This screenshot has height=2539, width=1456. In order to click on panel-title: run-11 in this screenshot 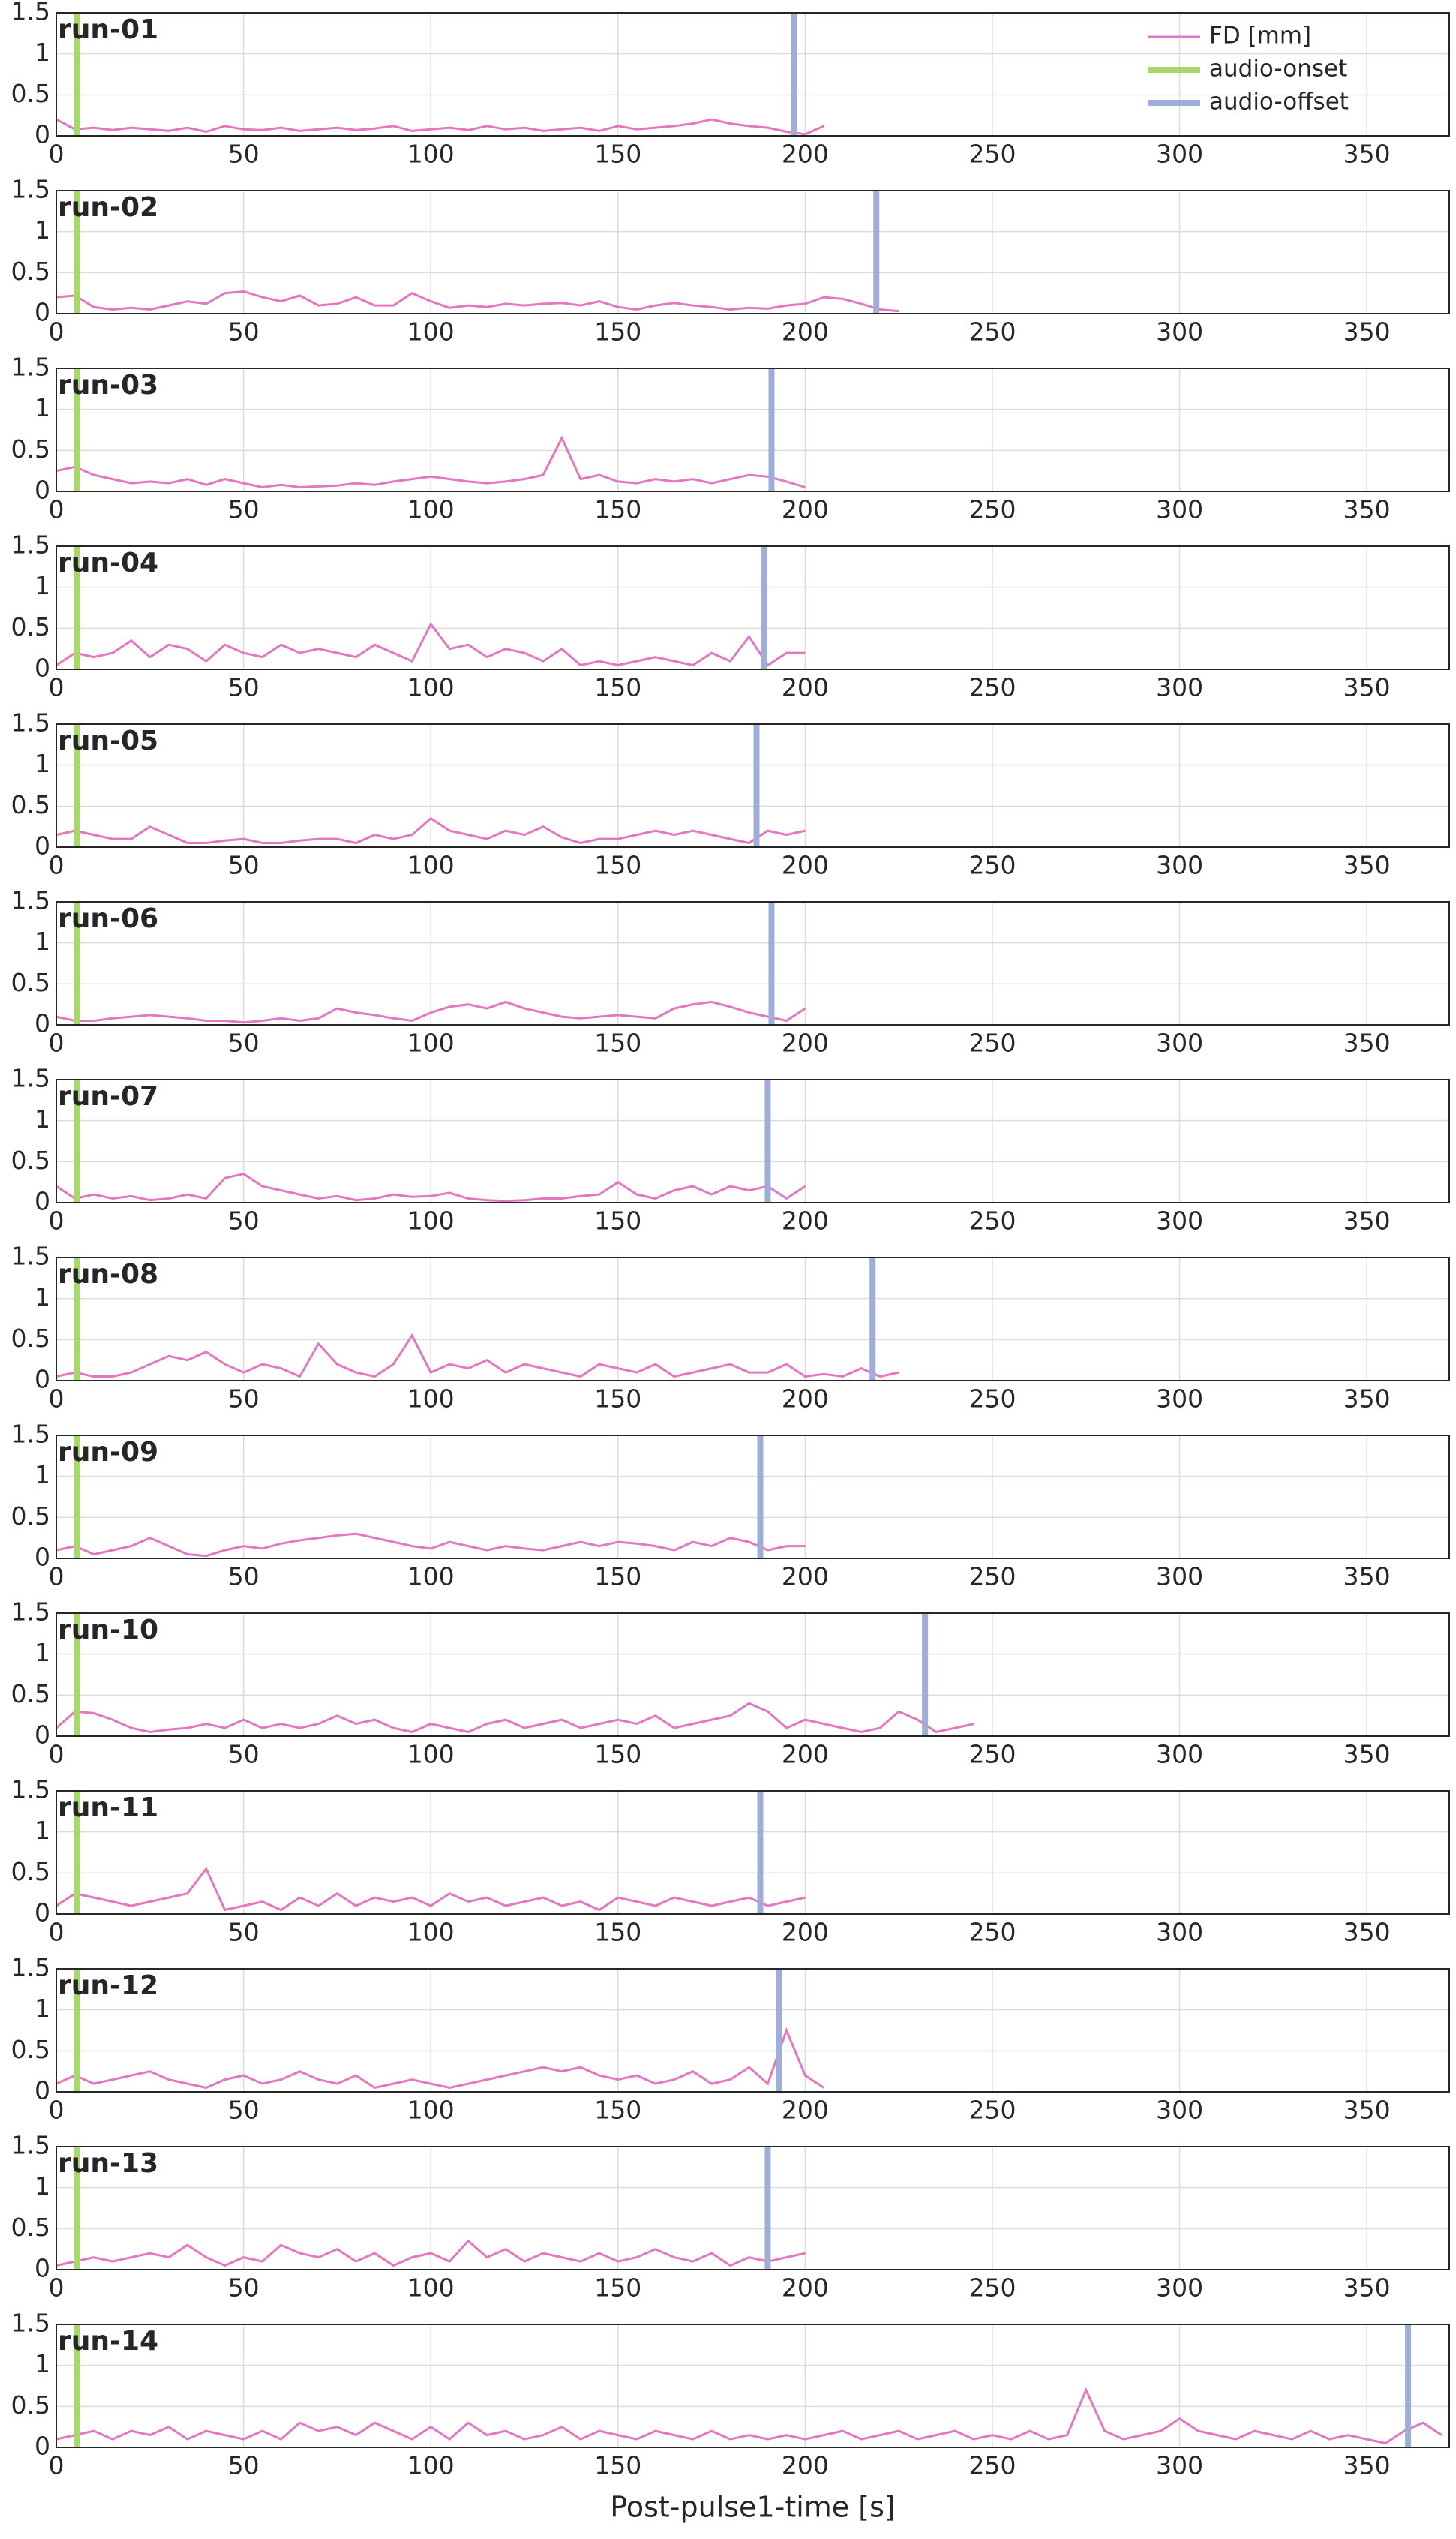, I will do `click(108, 1807)`.